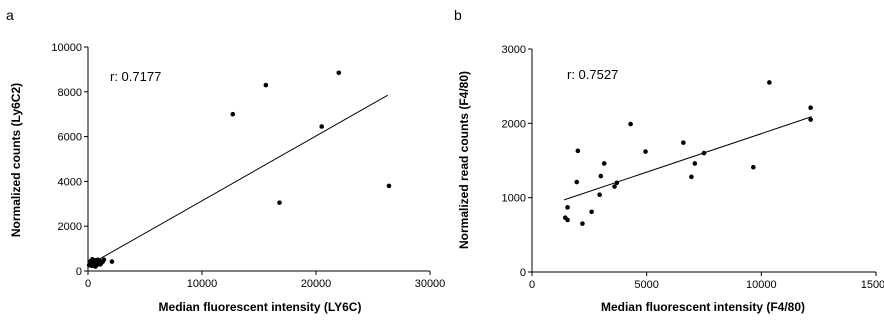 This screenshot has width=884, height=320. I want to click on y-tick-label-a: 2000, so click(70, 227).